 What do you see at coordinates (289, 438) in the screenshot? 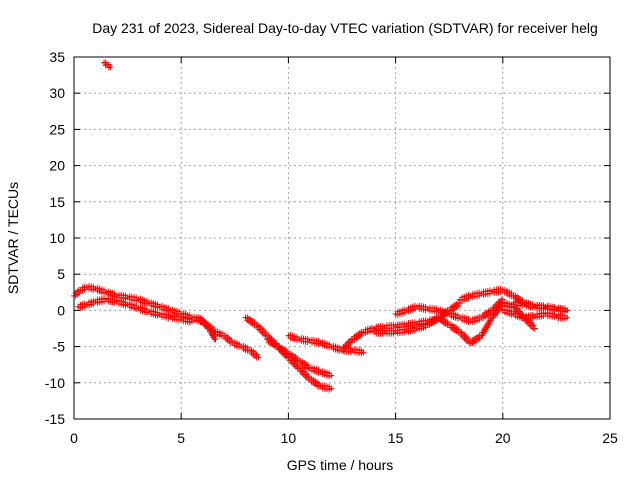
I see `x-tick-label: 10` at bounding box center [289, 438].